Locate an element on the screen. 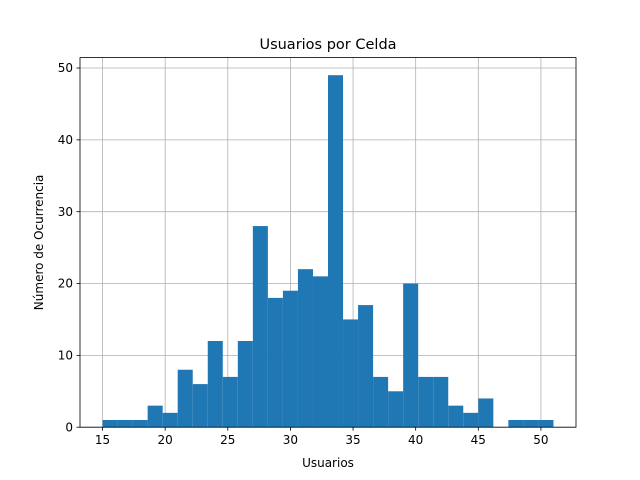  y-tick-label: 20 is located at coordinates (65, 284).